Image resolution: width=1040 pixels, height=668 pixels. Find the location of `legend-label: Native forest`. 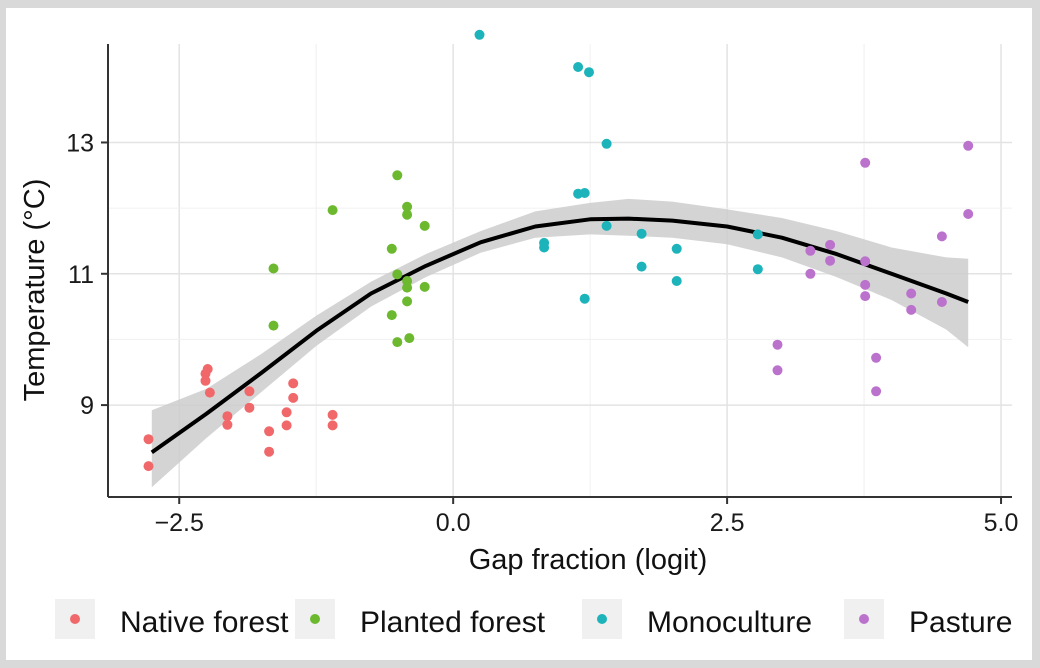

legend-label: Native forest is located at coordinates (204, 622).